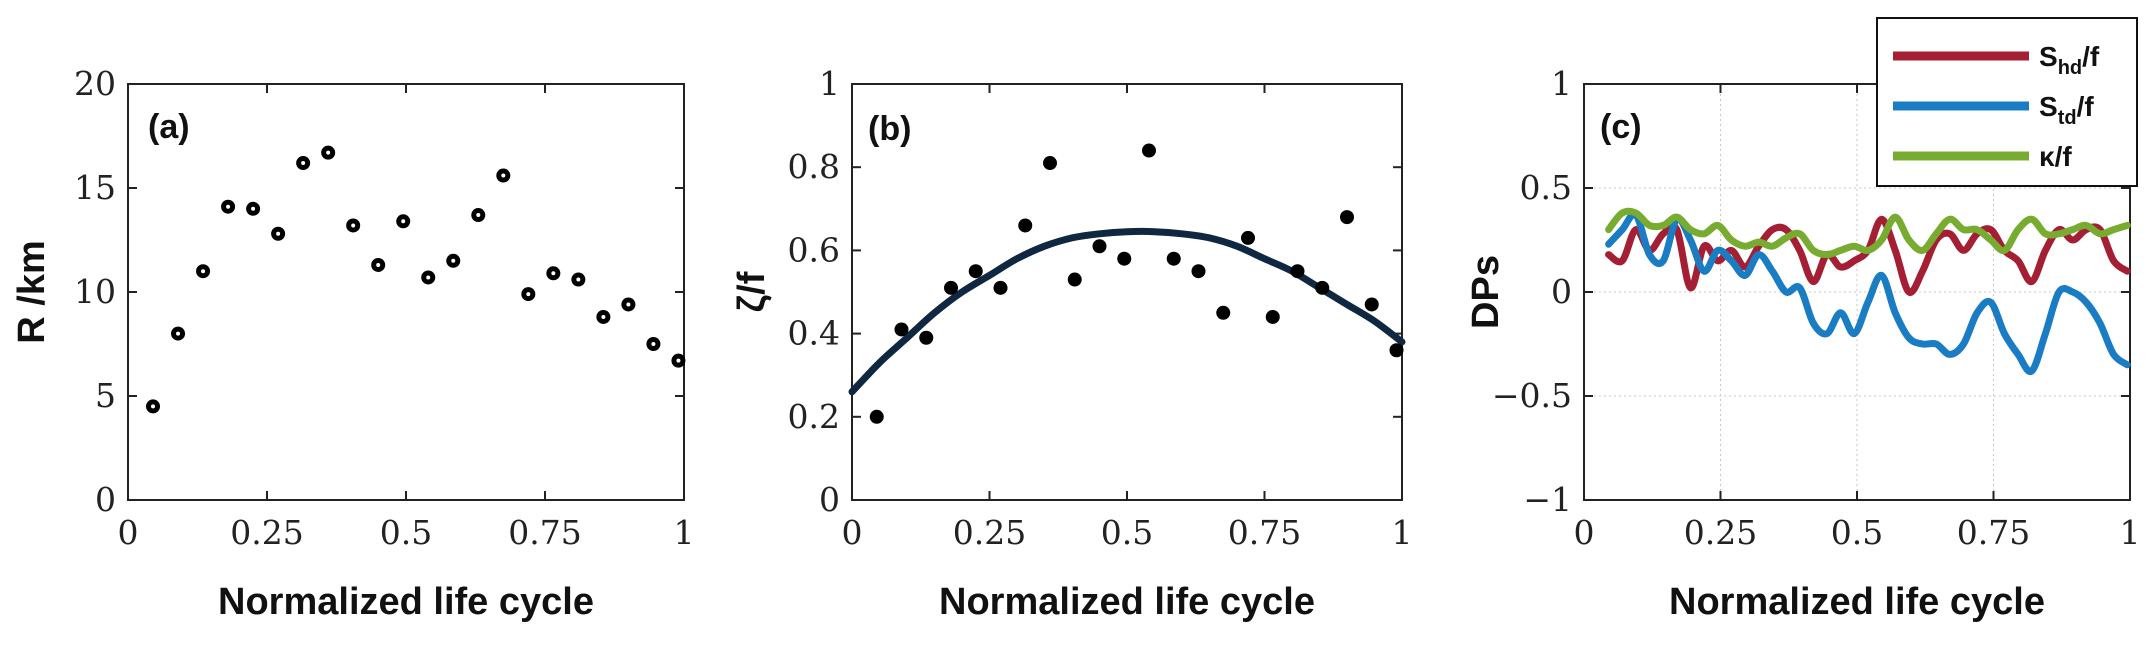  What do you see at coordinates (2047, 156) in the screenshot?
I see `legend-name: κ` at bounding box center [2047, 156].